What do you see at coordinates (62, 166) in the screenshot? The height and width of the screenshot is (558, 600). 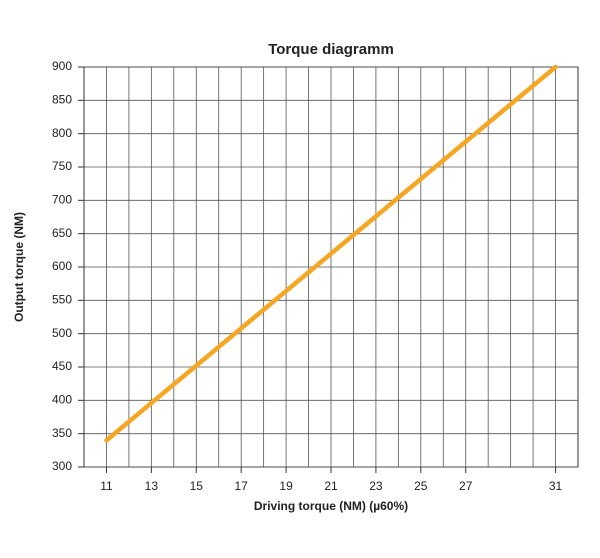 I see `y-tick-label: 750` at bounding box center [62, 166].